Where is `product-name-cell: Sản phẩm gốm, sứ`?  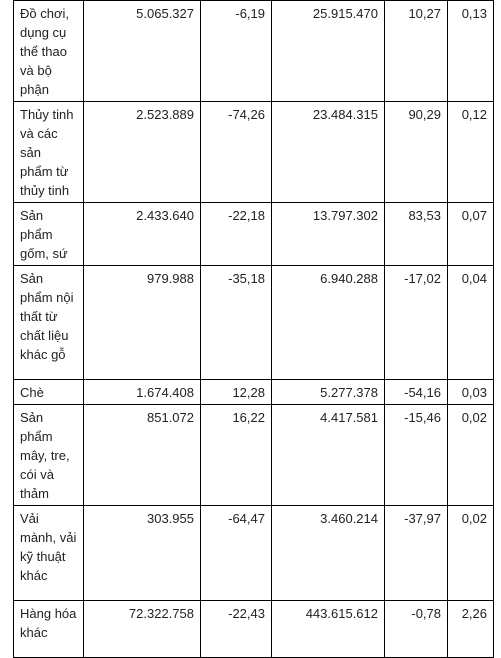
product-name-cell: Sản phẩm gốm, sứ is located at coordinates (48, 234).